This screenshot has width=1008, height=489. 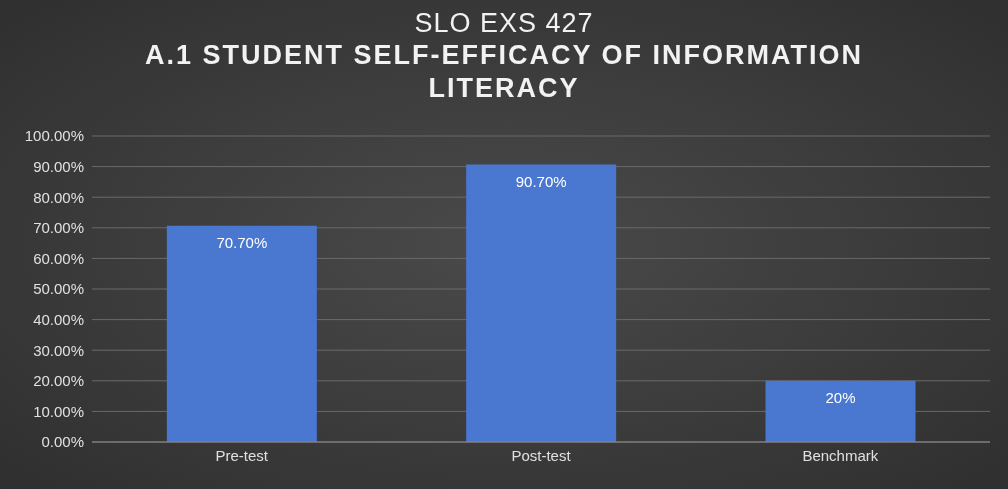 I want to click on y-tick-label: 30.00%, so click(x=58, y=350).